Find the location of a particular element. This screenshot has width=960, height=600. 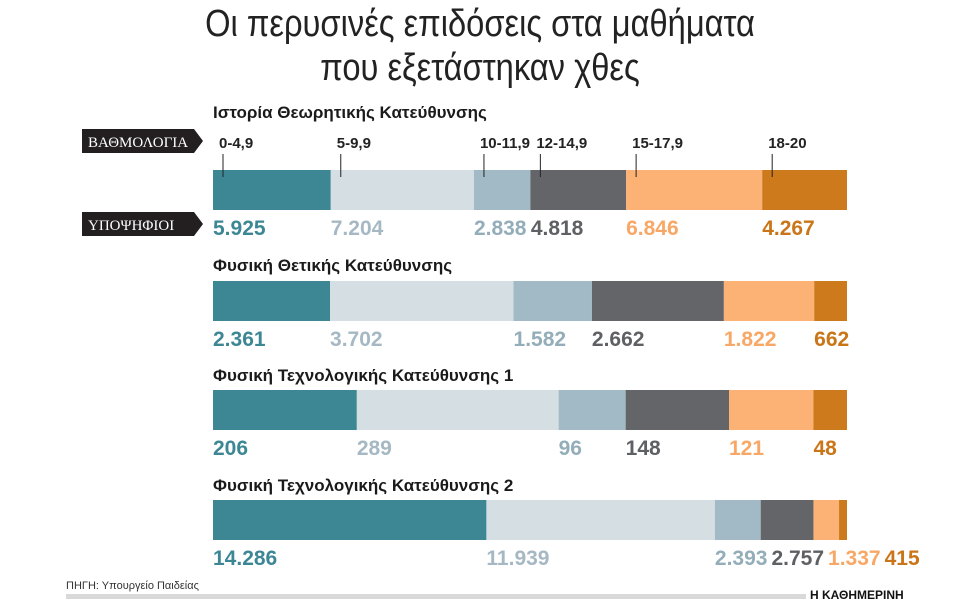

source-note: ΠΗΓΗ: Υπουργείο Παιδείας is located at coordinates (132, 586).